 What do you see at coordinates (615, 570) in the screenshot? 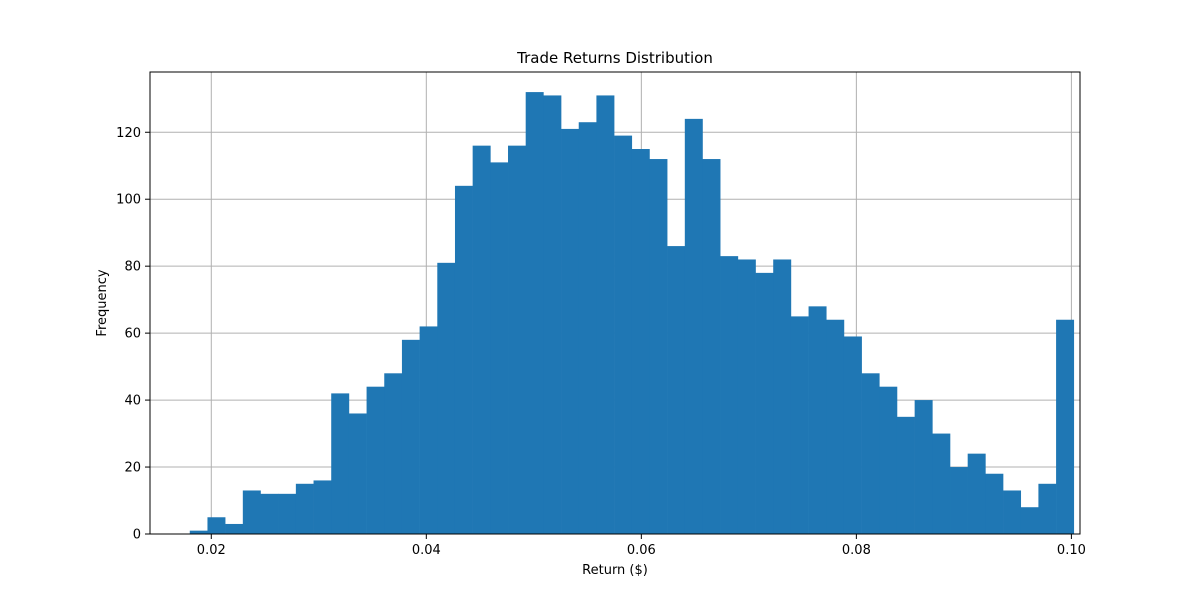
I see `x-axis-label: Return ($)` at bounding box center [615, 570].